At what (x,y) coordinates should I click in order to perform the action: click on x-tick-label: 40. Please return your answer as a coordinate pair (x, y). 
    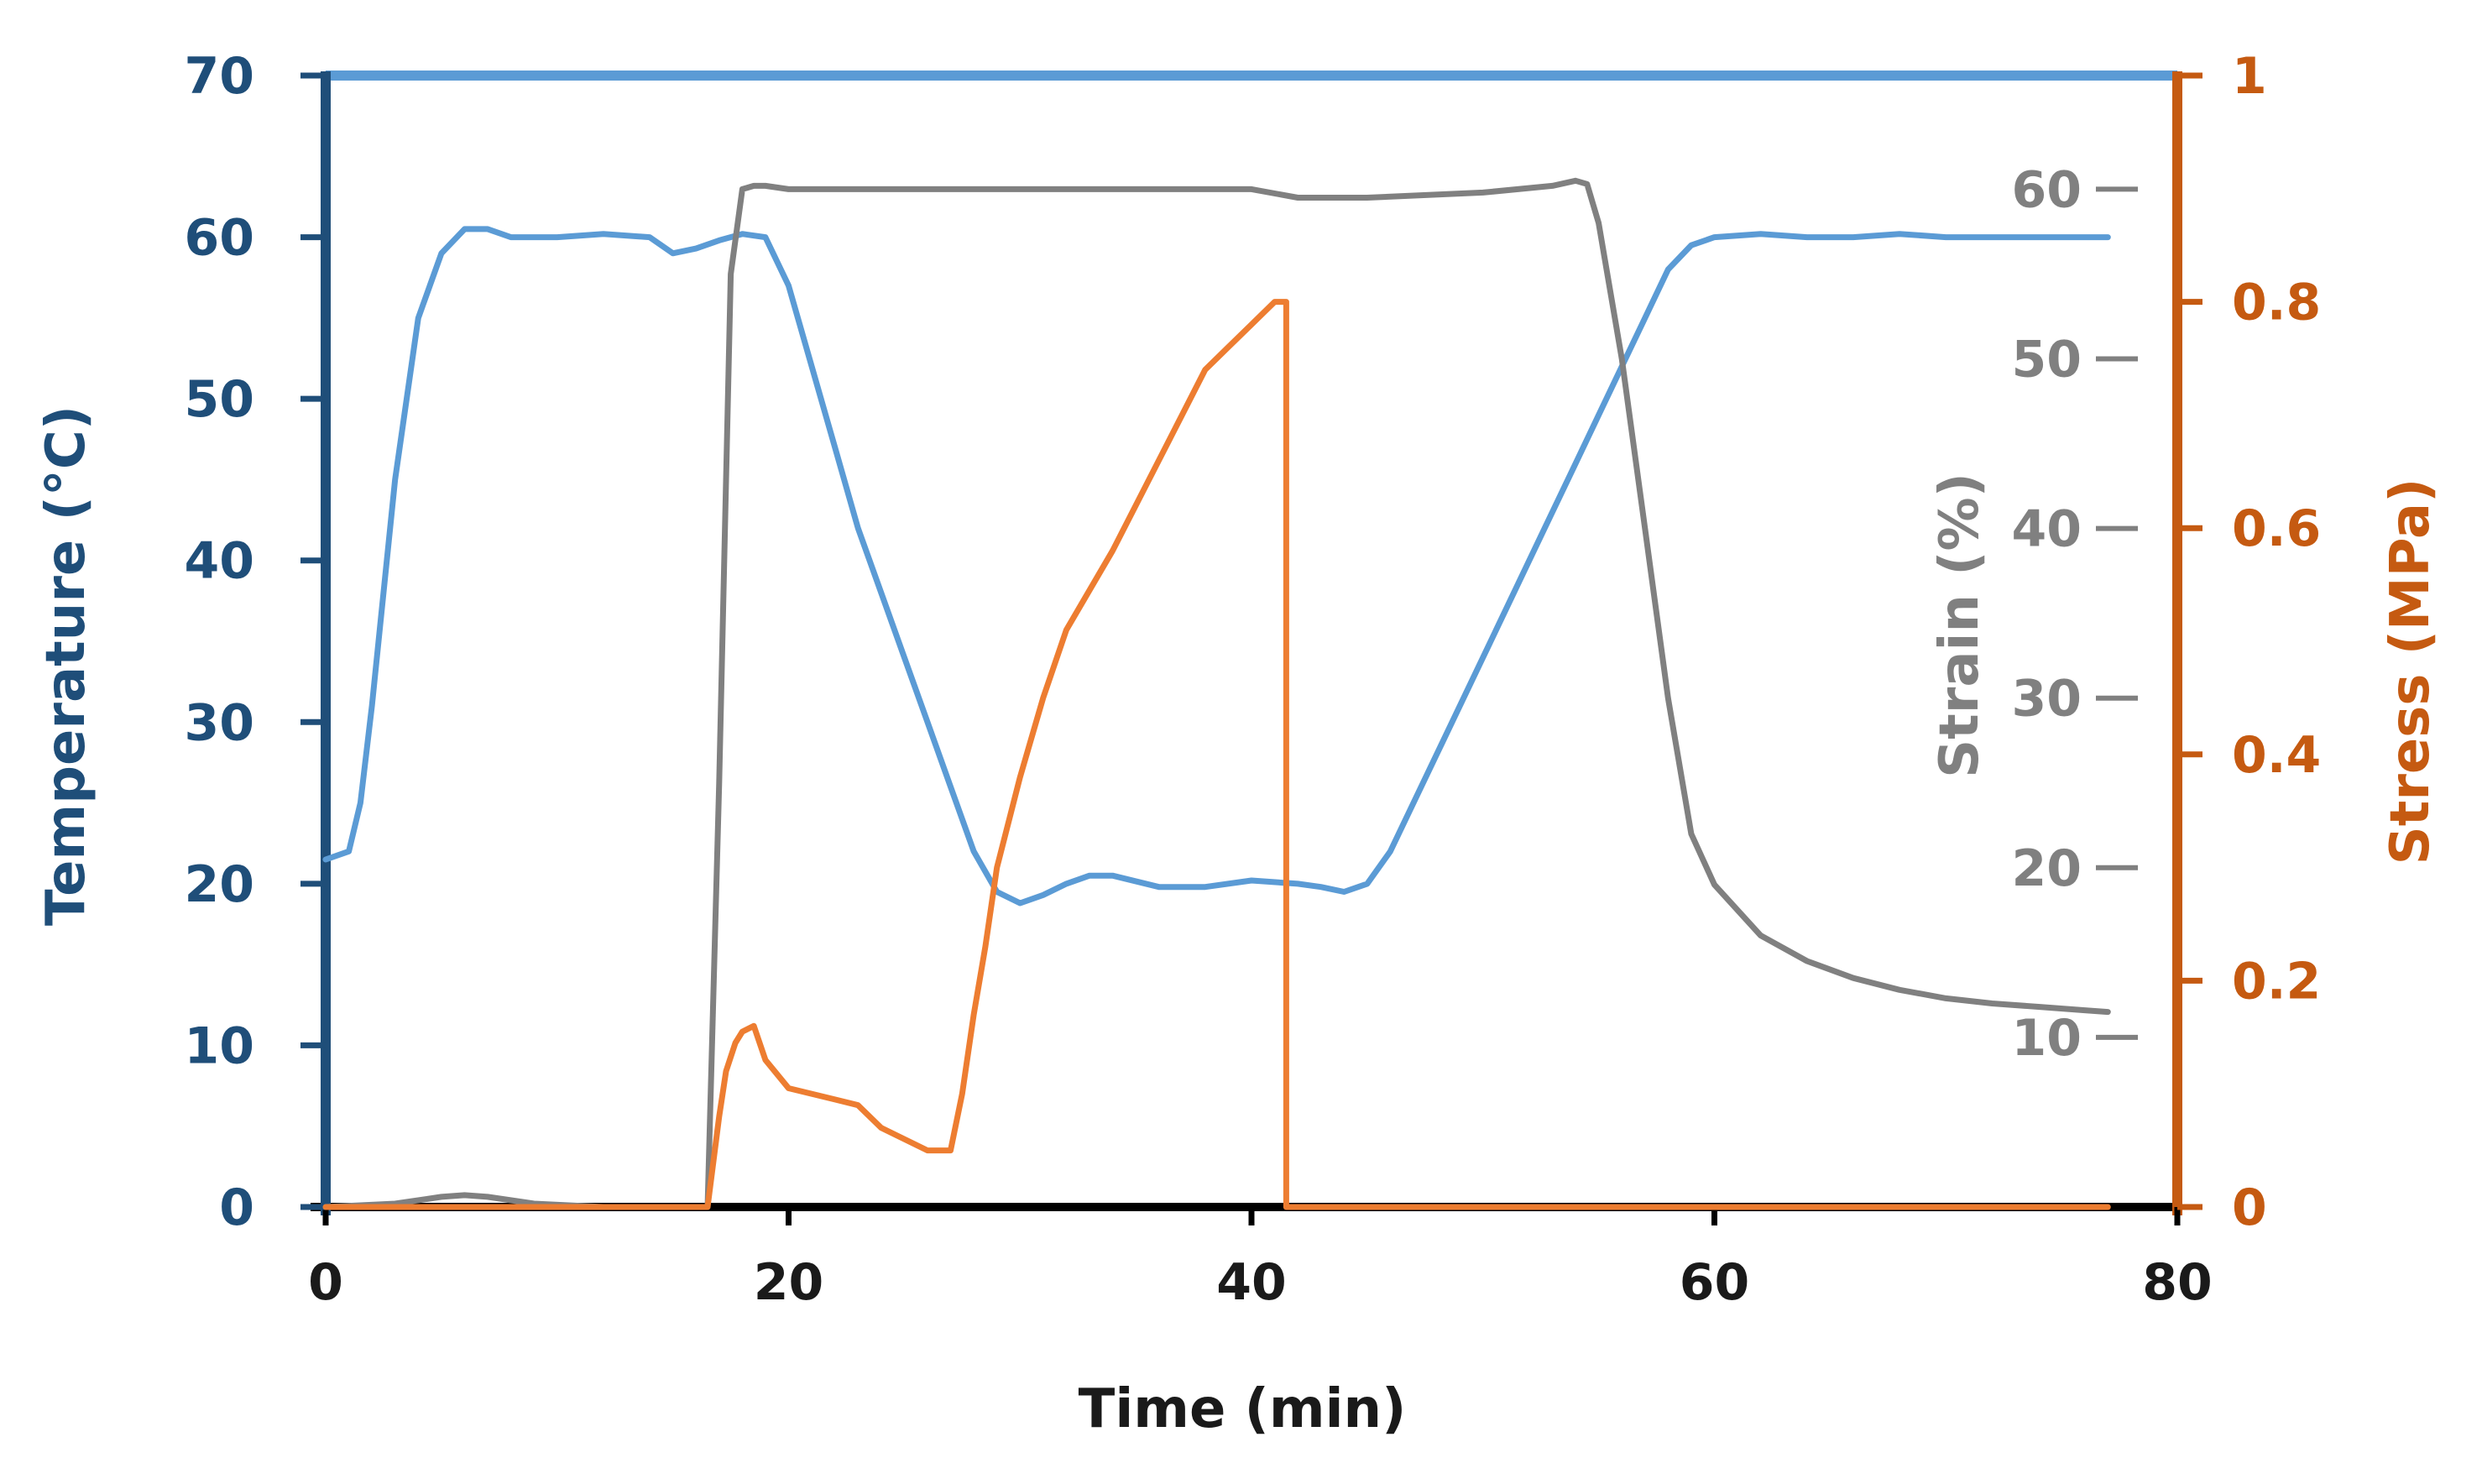
    Looking at the image, I should click on (1252, 1282).